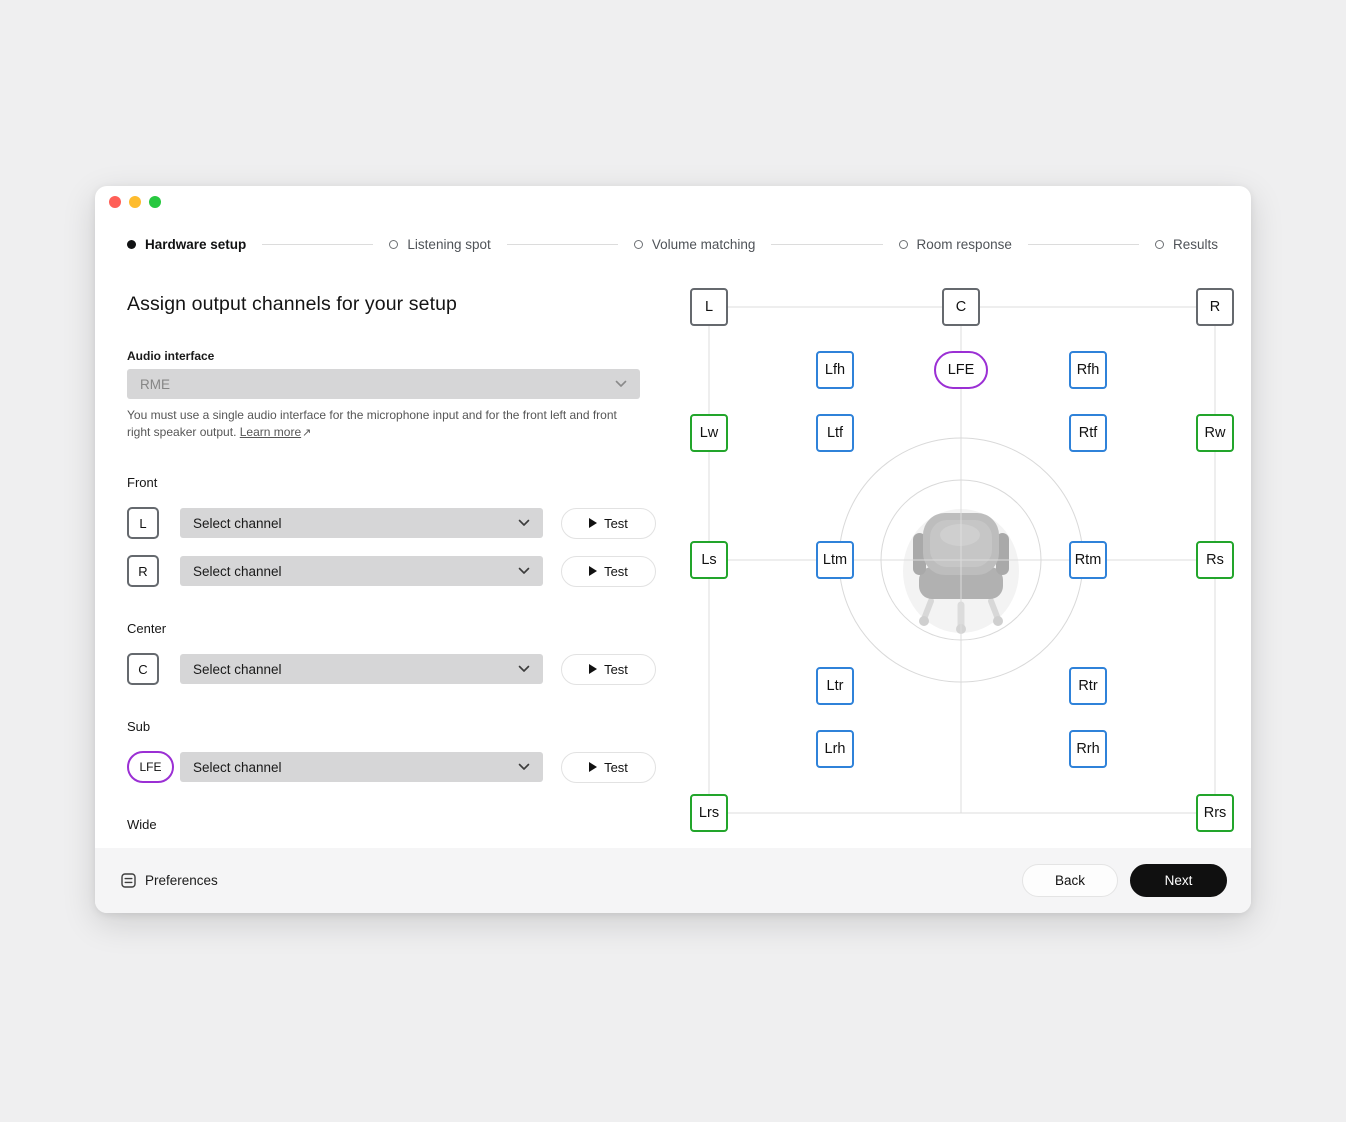  I want to click on learn-more-link: Learn more, so click(270, 431).